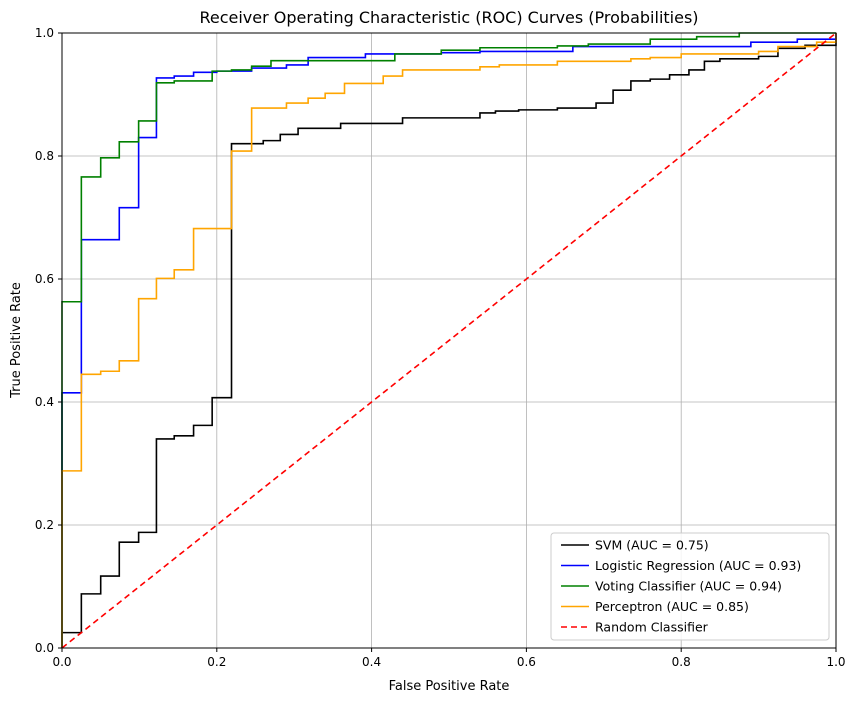 The image size is (857, 701). I want to click on y-tick-label: 0.2, so click(44, 525).